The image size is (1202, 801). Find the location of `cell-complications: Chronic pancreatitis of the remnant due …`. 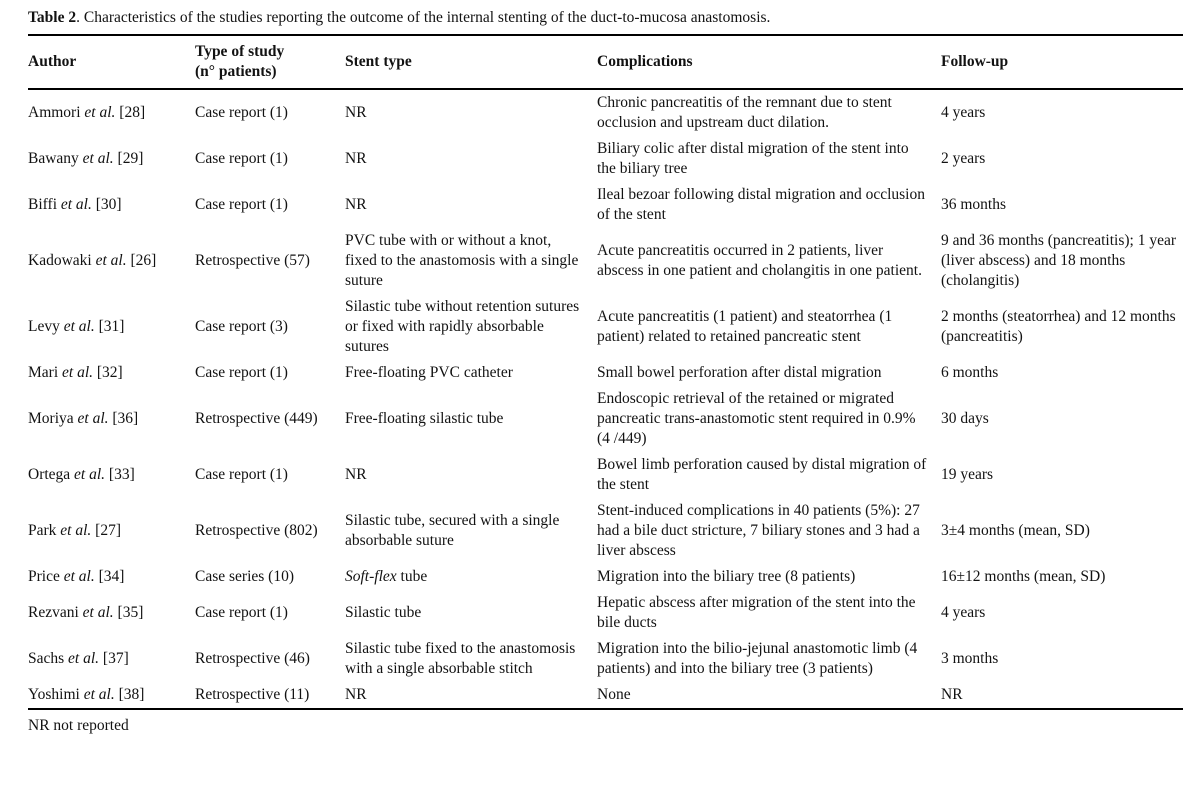

cell-complications: Chronic pancreatitis of the remnant due … is located at coordinates (744, 112).